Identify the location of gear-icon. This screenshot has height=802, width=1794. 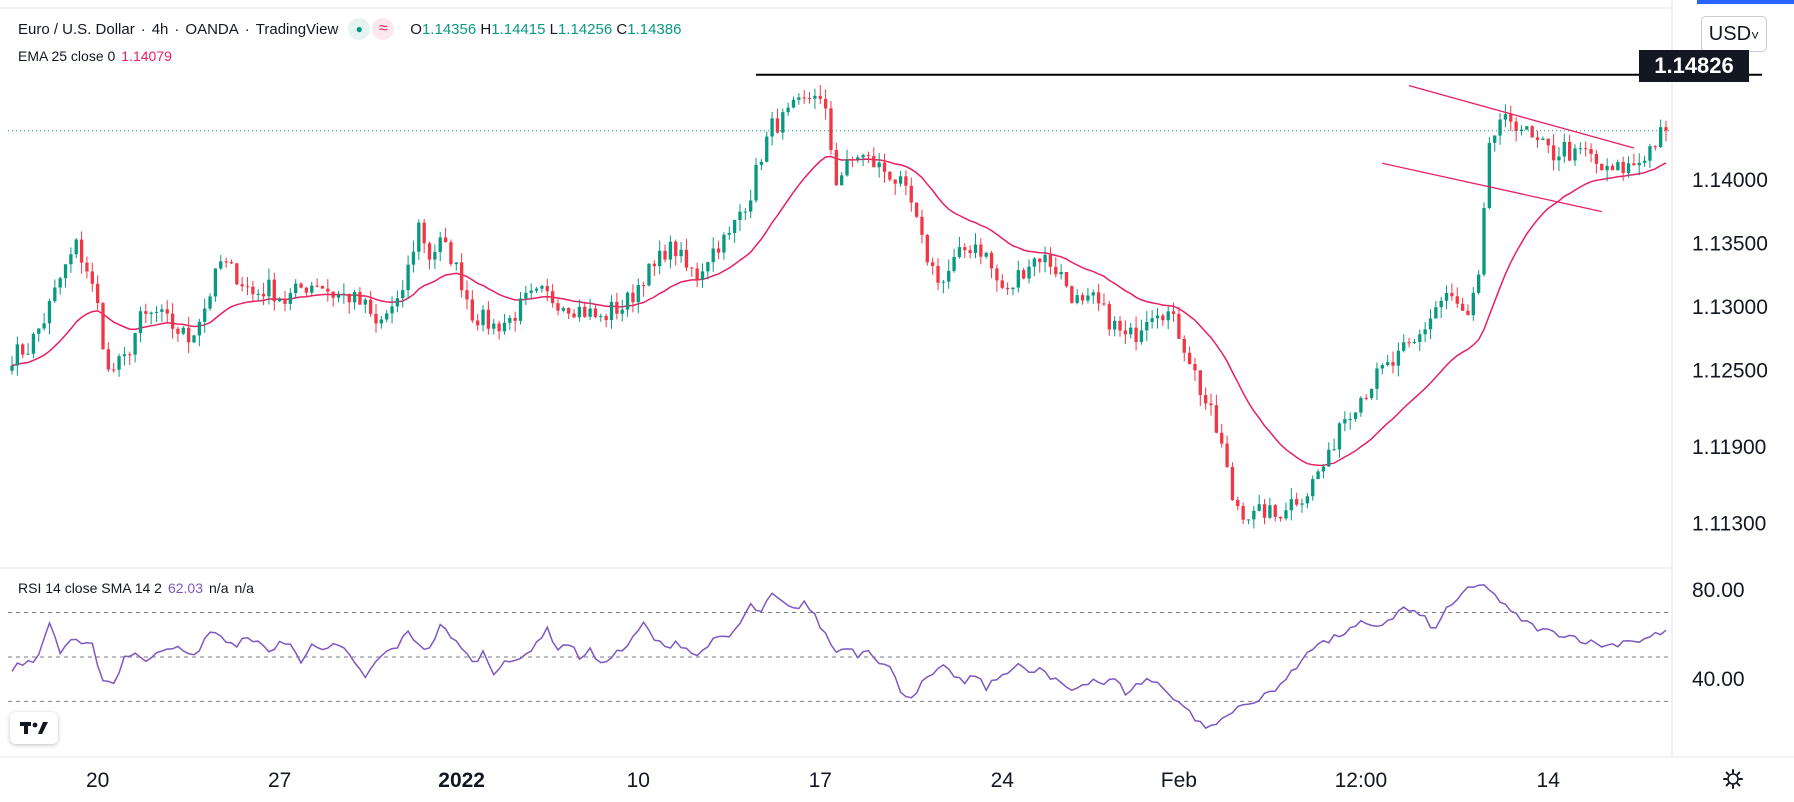
(1733, 781).